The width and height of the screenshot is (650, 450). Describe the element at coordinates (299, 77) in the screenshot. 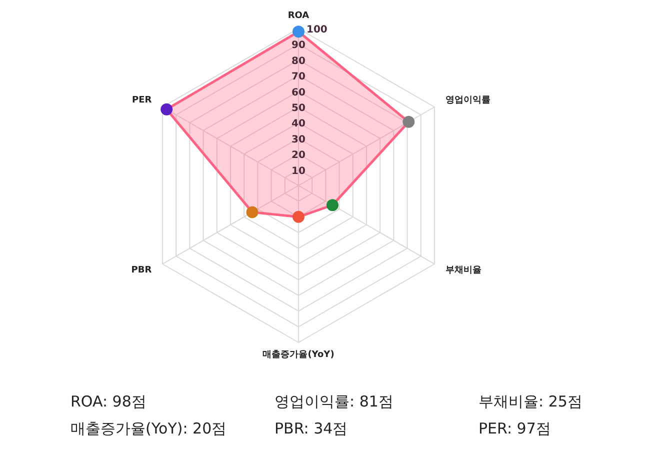

I see `y-tick-label: 70` at that location.